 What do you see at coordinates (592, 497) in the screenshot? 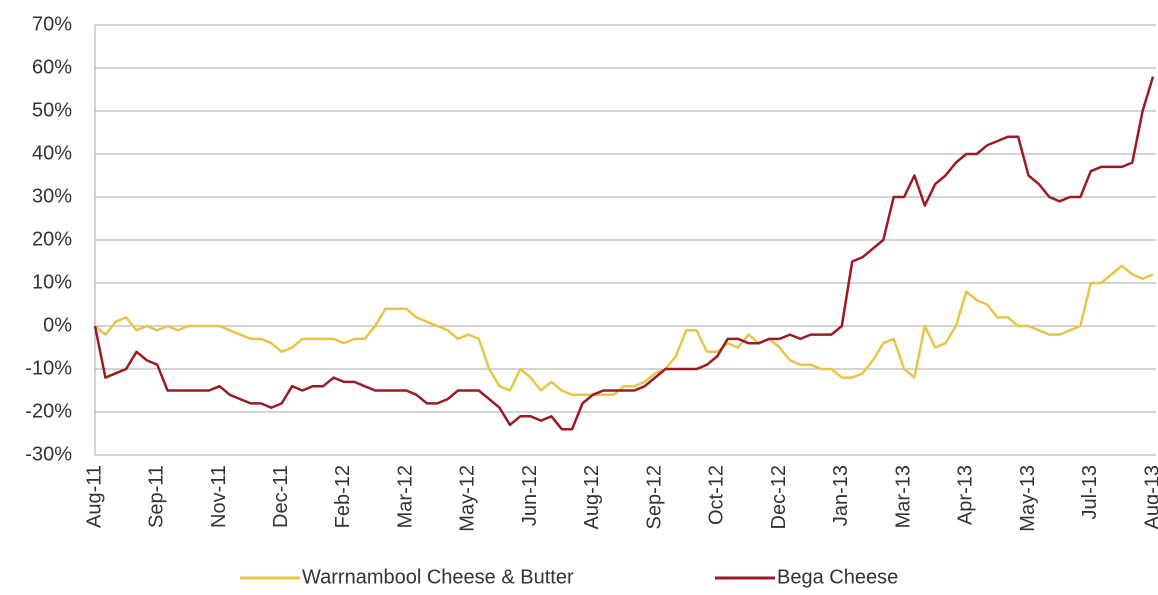
I see `x-tick-label: Aug-12` at bounding box center [592, 497].